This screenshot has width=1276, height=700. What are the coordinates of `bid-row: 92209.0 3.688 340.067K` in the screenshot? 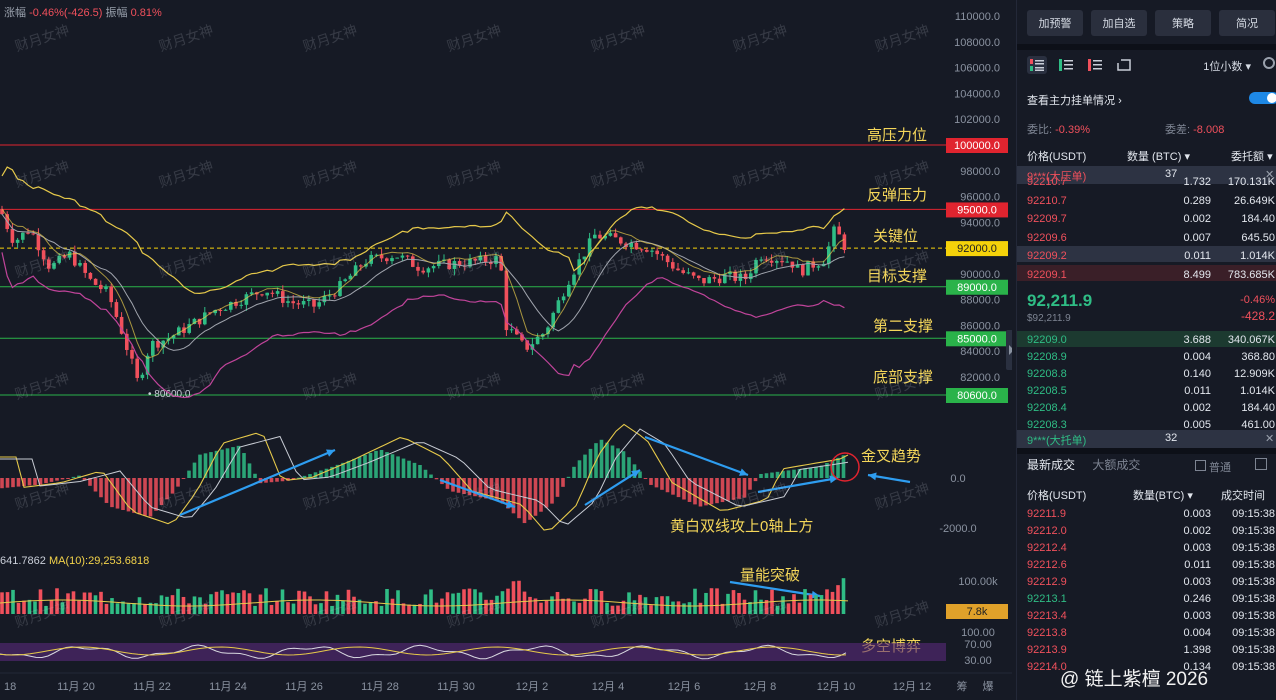 It's located at (1146, 340).